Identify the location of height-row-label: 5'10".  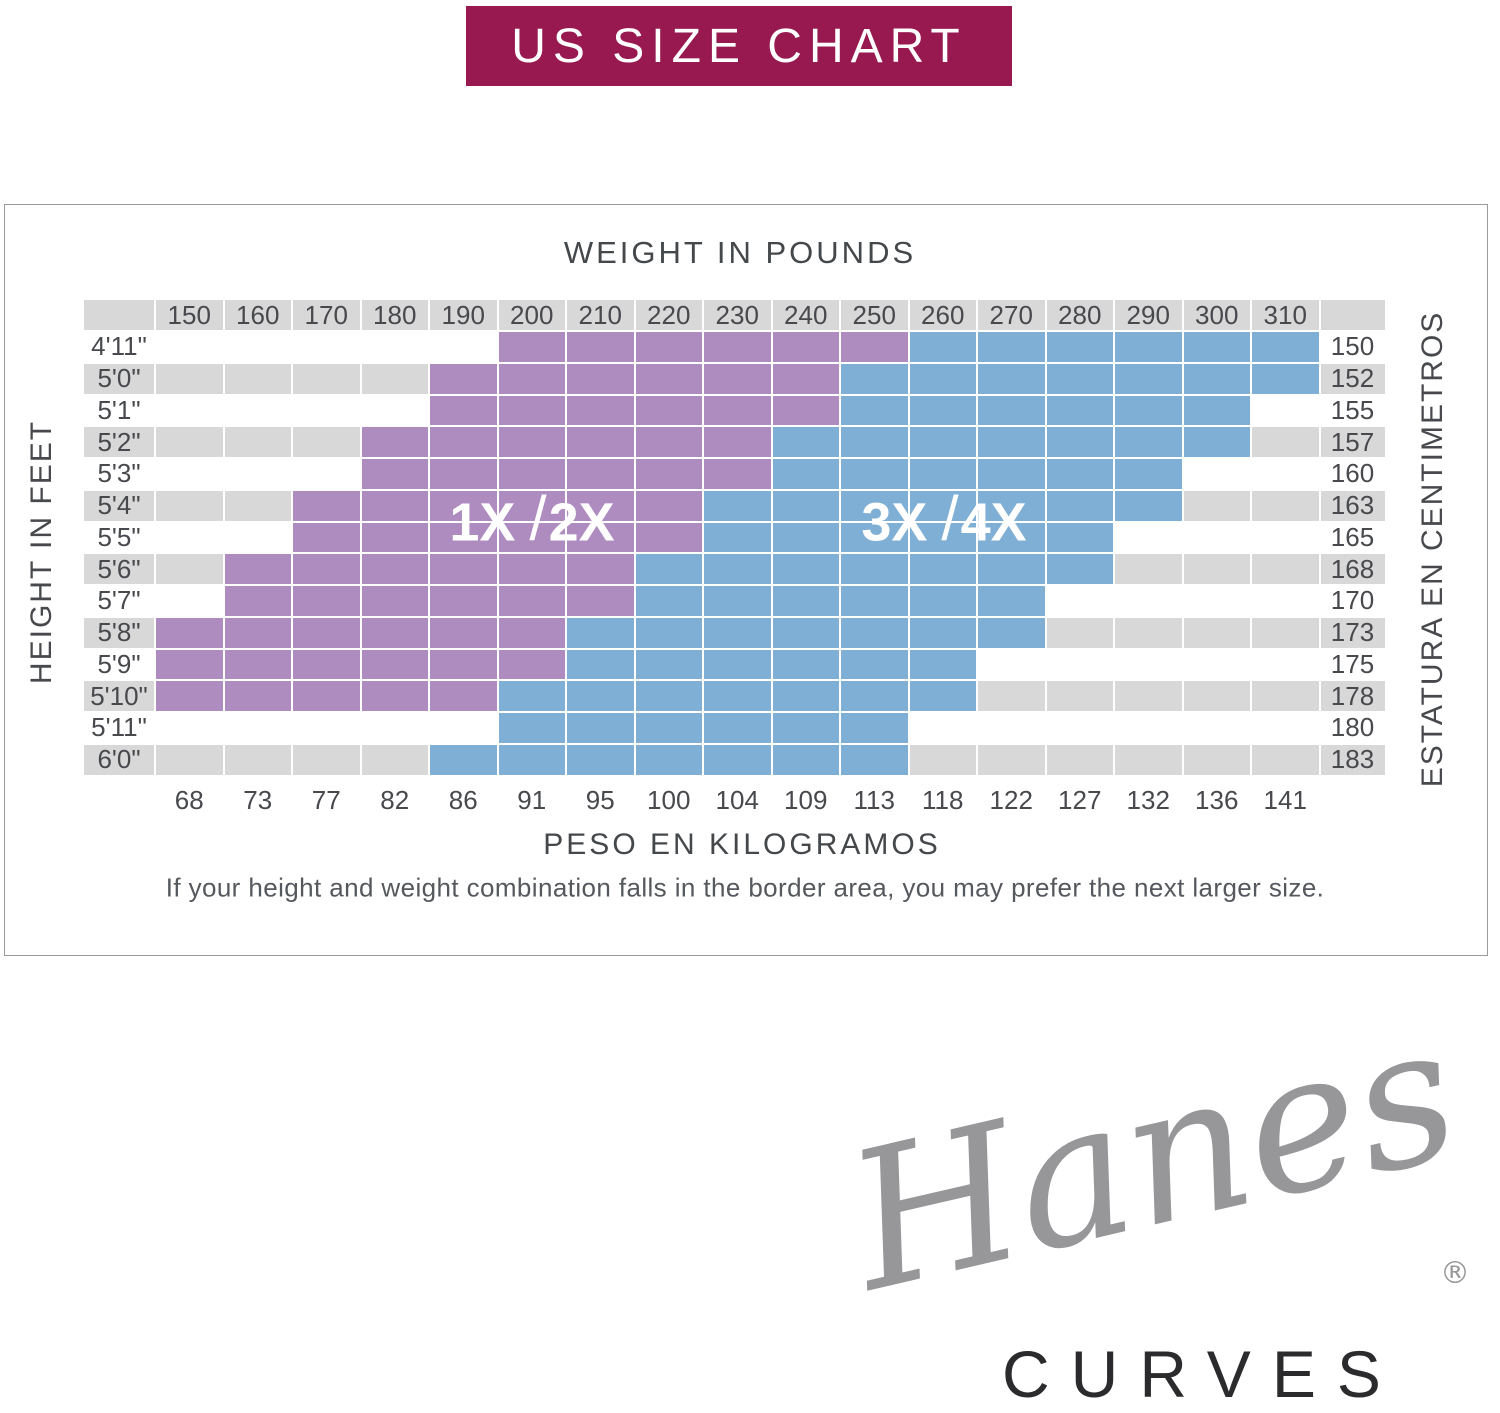
(119, 696).